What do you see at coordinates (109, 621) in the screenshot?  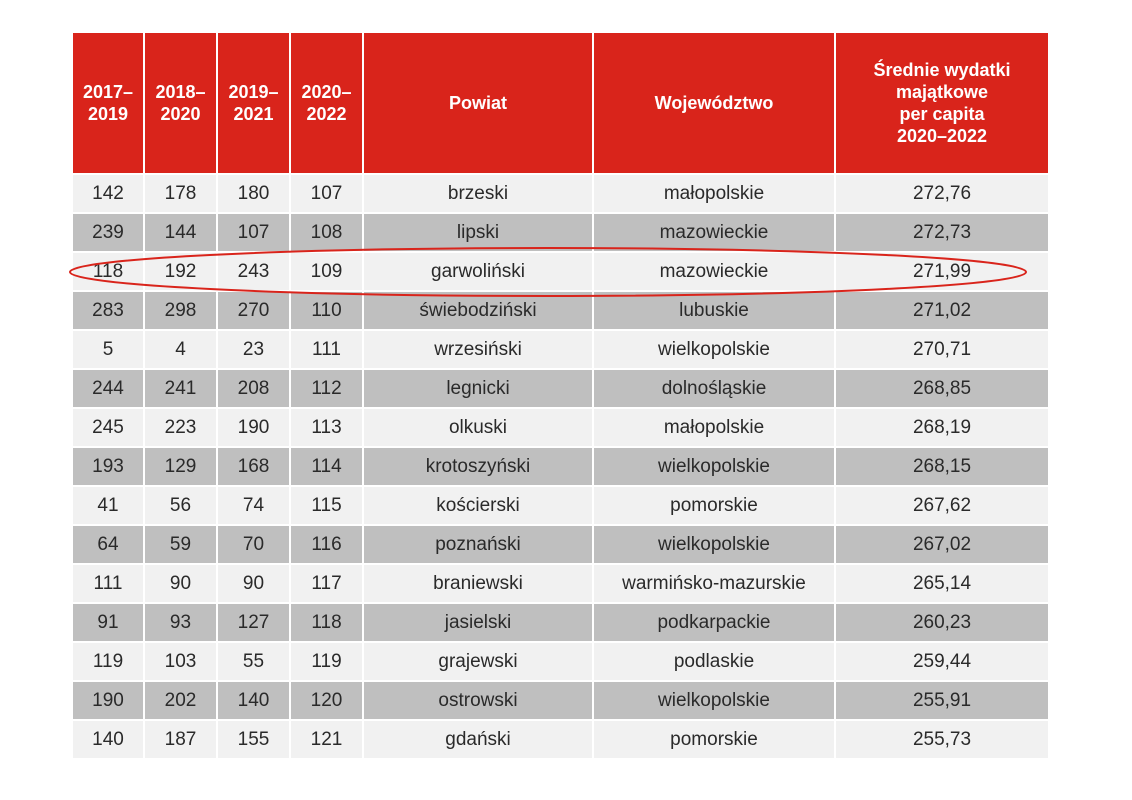 I see `cell-rank-2017-2019: 91` at bounding box center [109, 621].